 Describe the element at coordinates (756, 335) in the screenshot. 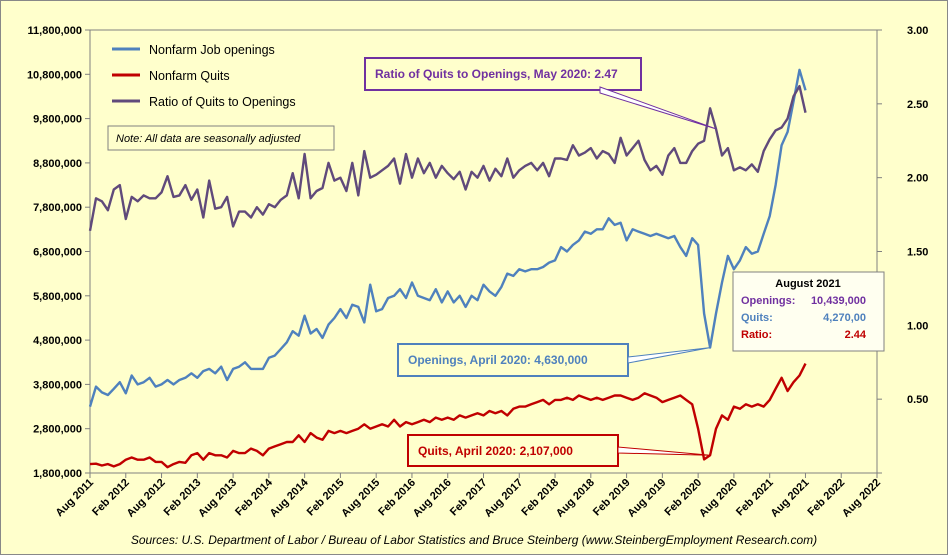

I see `callout-ratio-label: Ratio:` at that location.